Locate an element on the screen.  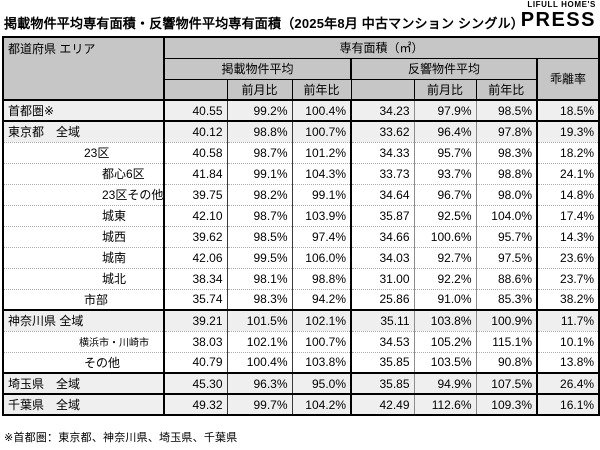
lifull-homes-press-logo: LIFULL HOME'S PRESS is located at coordinates (558, 15).